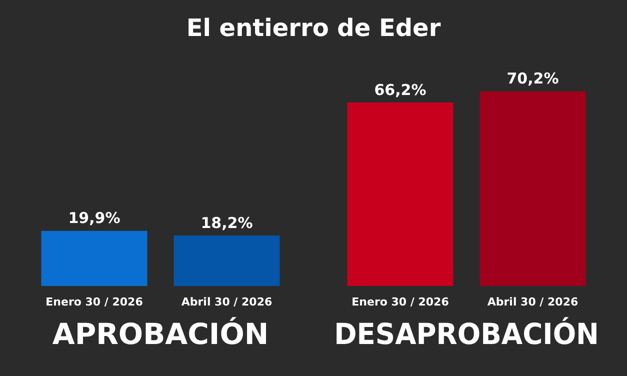 This screenshot has width=627, height=376. I want to click on data-label: 70,2%, so click(532, 79).